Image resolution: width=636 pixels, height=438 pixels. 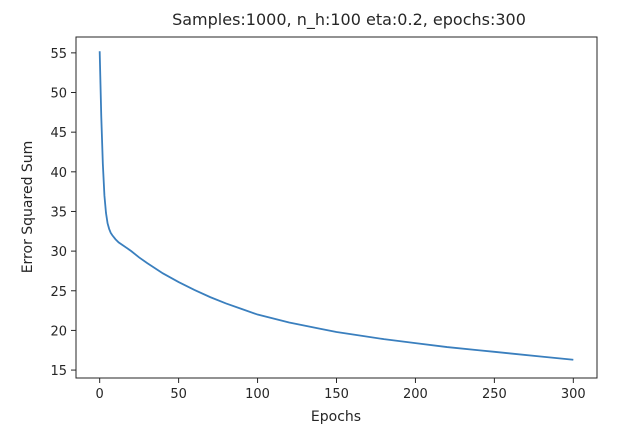 What do you see at coordinates (58, 94) in the screenshot?
I see `y-tick-label: 50` at bounding box center [58, 94].